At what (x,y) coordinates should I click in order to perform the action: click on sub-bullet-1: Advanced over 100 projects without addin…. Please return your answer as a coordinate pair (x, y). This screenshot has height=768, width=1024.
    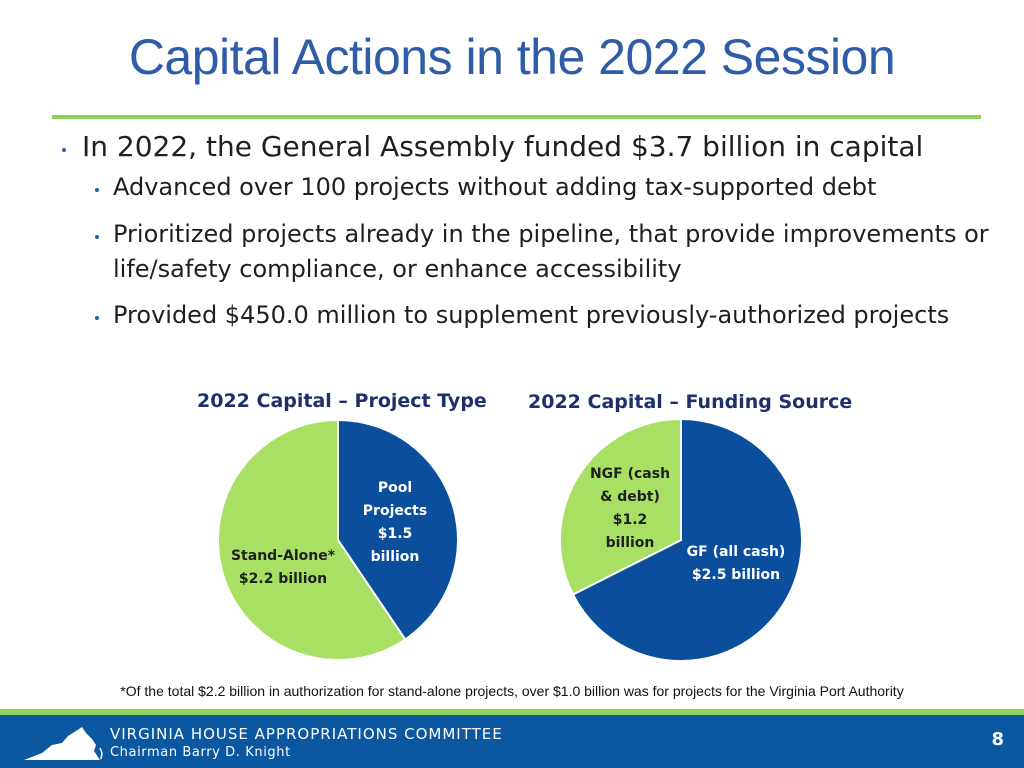
    Looking at the image, I should click on (495, 187).